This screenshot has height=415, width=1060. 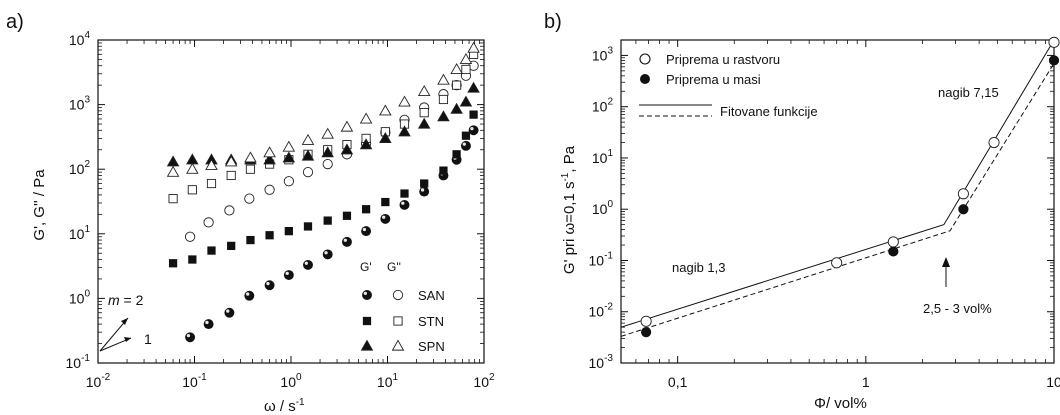 I want to click on panel-a-legend: G' G'' SAN STN SPN, so click(x=402, y=307).